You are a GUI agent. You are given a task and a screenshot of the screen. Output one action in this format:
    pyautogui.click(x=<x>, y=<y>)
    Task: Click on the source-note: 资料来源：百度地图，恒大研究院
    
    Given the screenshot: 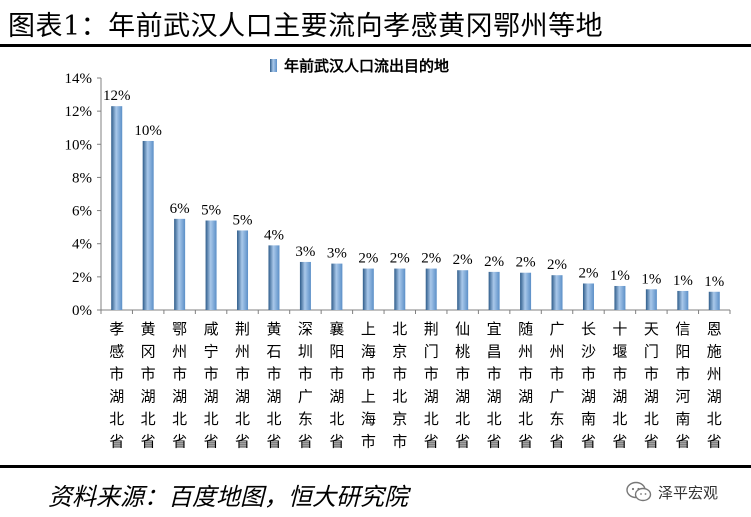 What is the action you would take?
    pyautogui.click(x=228, y=497)
    